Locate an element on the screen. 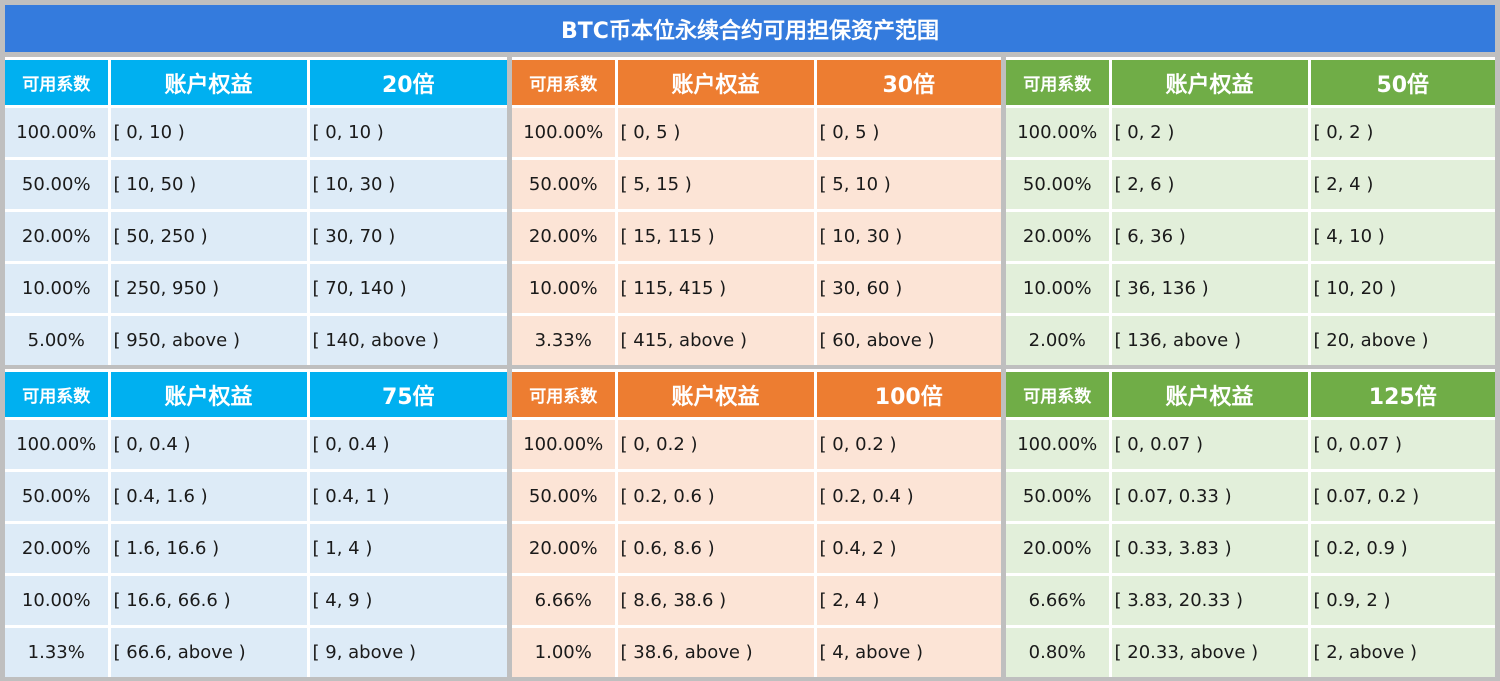 Image resolution: width=1500 pixels, height=681 pixels. page-title: BTC币本位永续合约可用担保资产范围 is located at coordinates (750, 28).